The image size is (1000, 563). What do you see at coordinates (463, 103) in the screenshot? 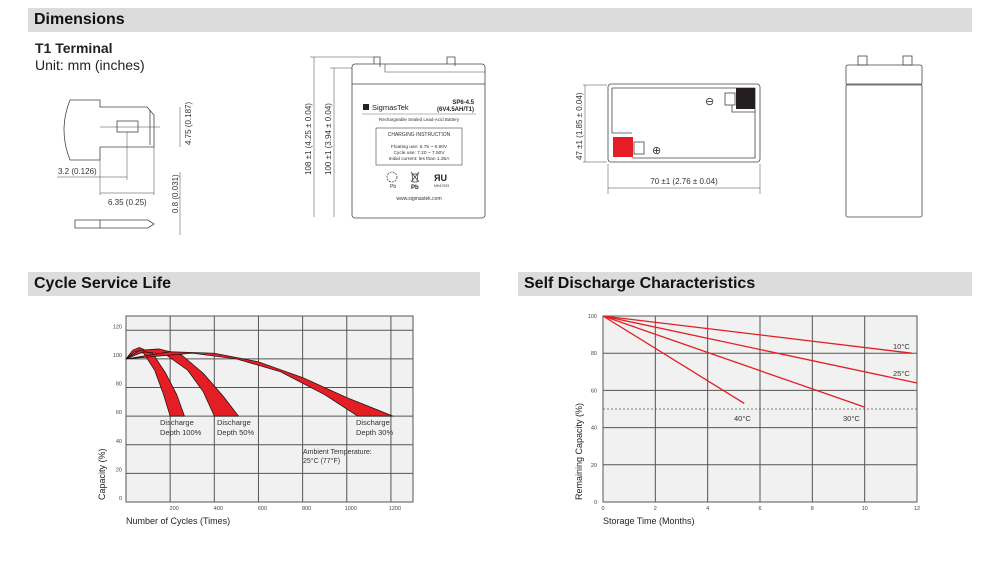
I see `model-name: SP6-4.5` at bounding box center [463, 103].